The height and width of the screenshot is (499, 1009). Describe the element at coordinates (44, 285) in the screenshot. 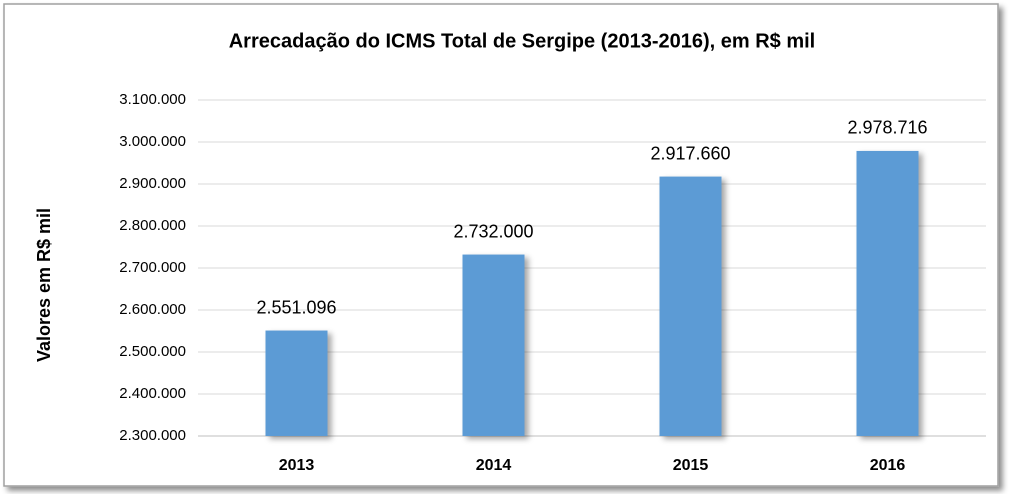

I see `y-axis-label: Valores em R$ mil` at that location.